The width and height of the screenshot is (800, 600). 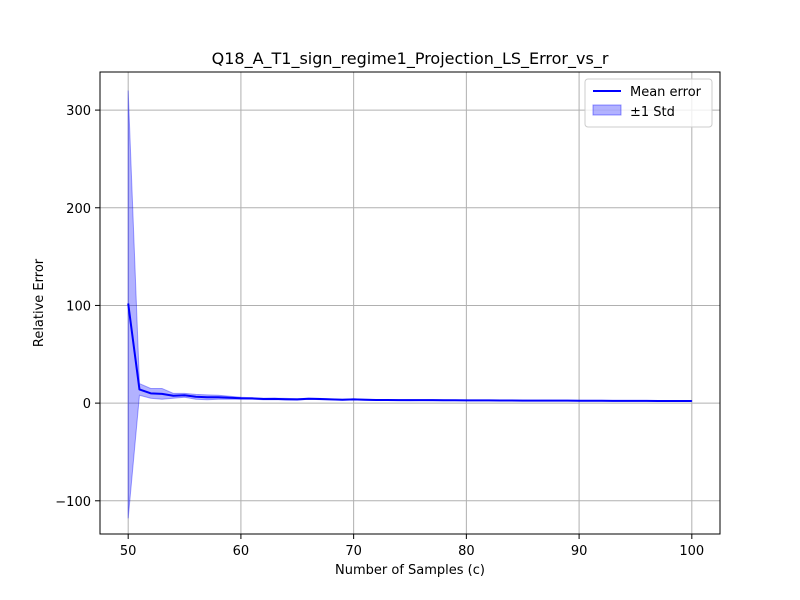 What do you see at coordinates (73, 502) in the screenshot?
I see `y-tick-label: −100` at bounding box center [73, 502].